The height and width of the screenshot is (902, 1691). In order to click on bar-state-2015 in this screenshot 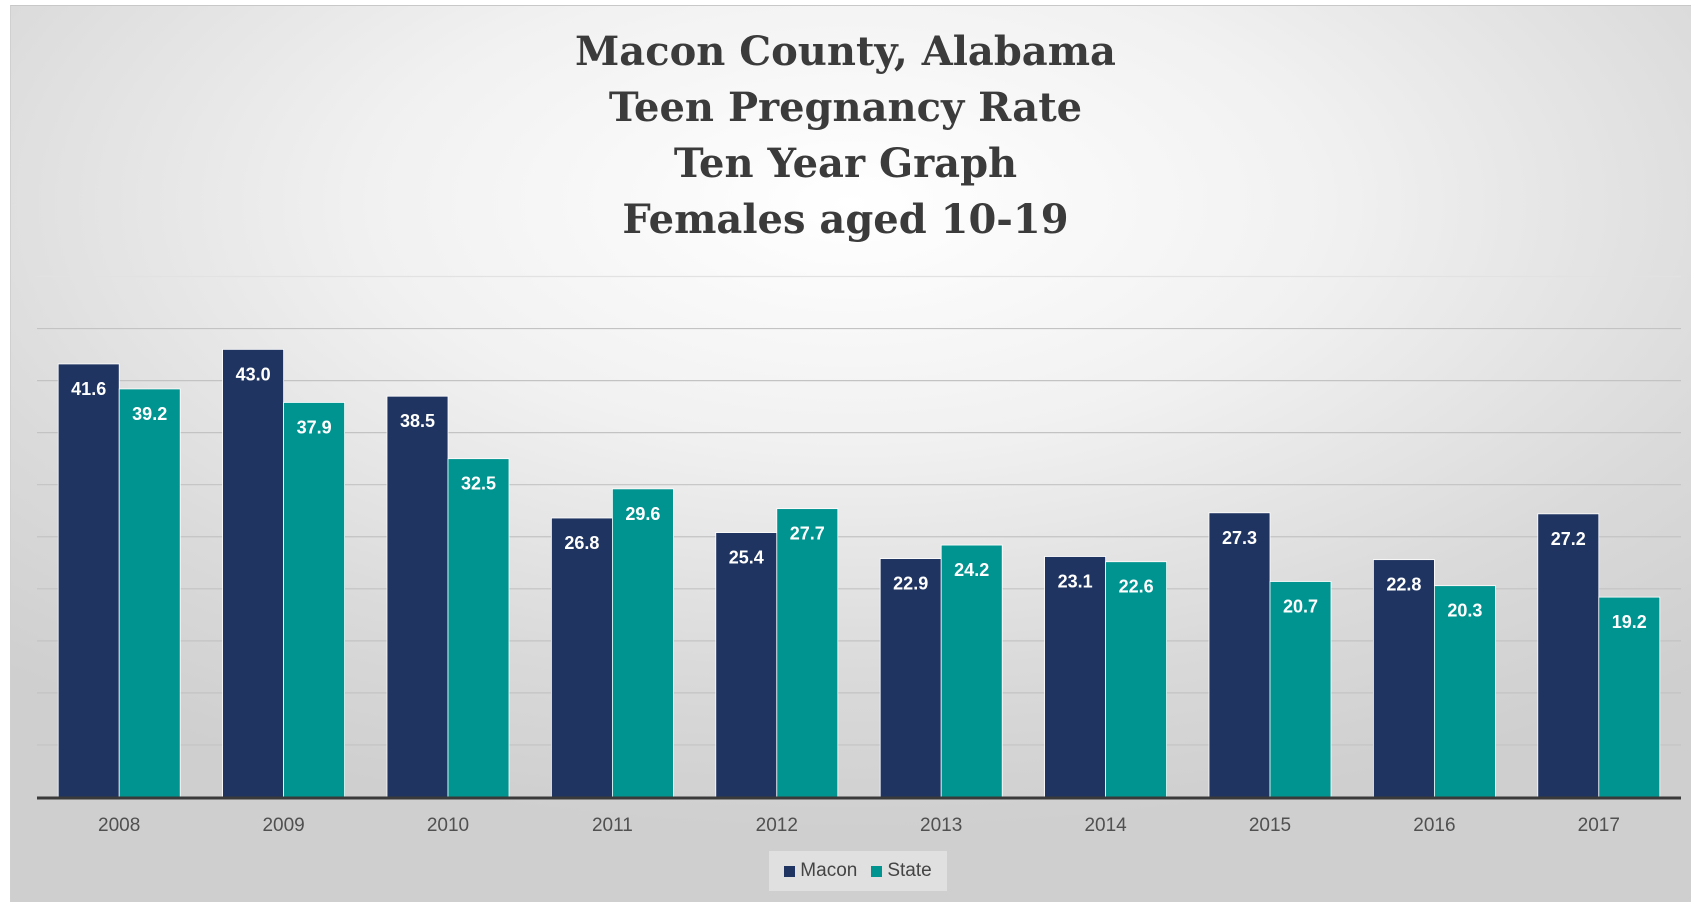, I will do `click(1300, 689)`.